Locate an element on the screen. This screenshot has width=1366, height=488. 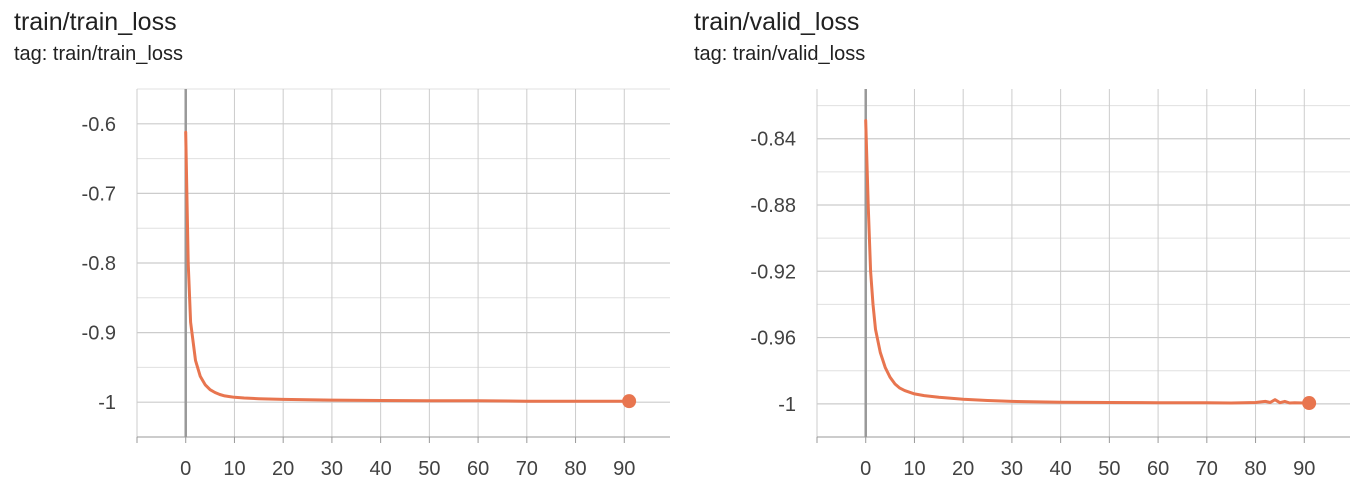
chart-title: train/train_loss is located at coordinates (95, 22).